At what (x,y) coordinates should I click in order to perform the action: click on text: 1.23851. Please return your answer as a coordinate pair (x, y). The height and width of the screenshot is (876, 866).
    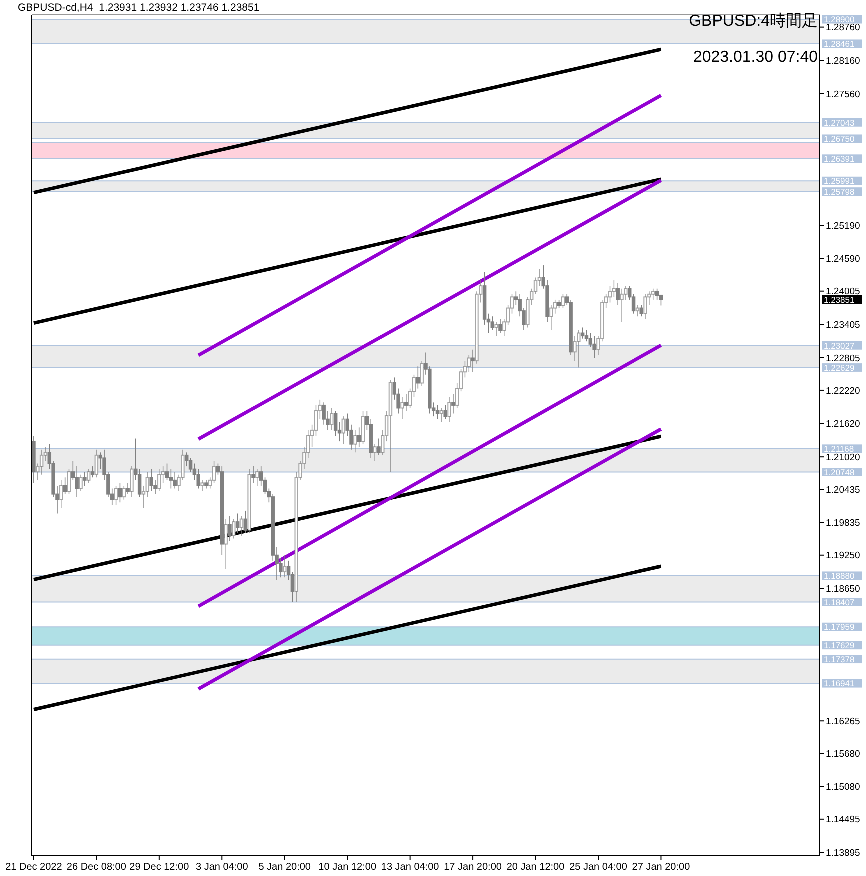
    Looking at the image, I should click on (839, 300).